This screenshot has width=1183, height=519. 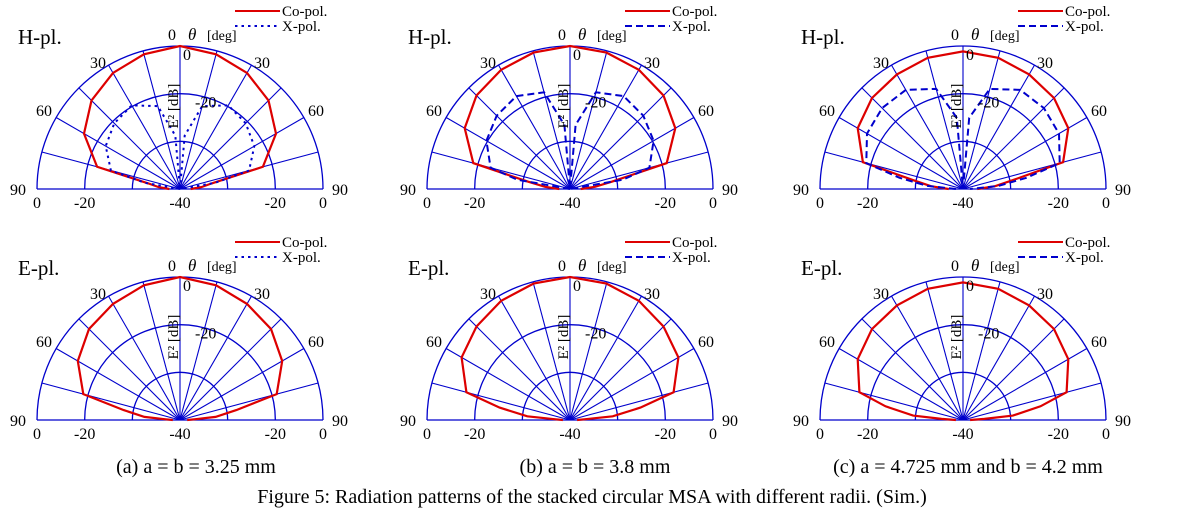 What do you see at coordinates (827, 111) in the screenshot?
I see `theta-tick-60-left: 60` at bounding box center [827, 111].